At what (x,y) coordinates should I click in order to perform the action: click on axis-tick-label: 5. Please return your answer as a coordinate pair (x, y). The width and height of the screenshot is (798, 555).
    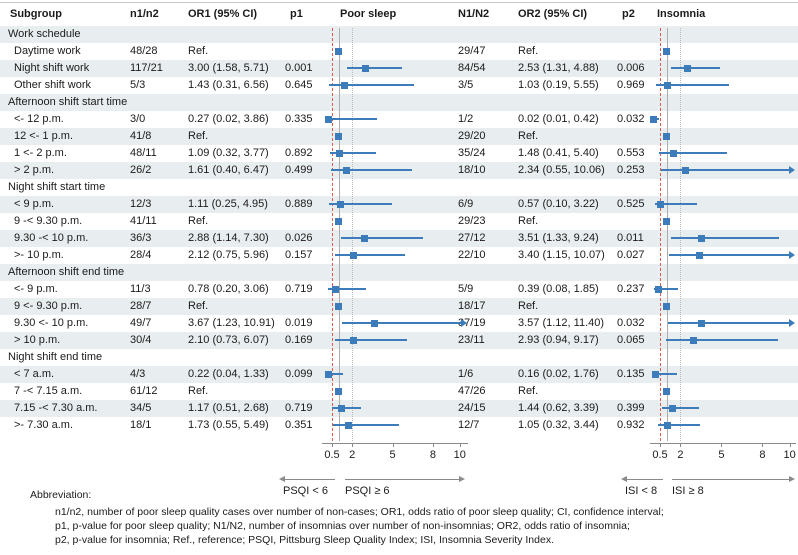
    Looking at the image, I should click on (721, 455).